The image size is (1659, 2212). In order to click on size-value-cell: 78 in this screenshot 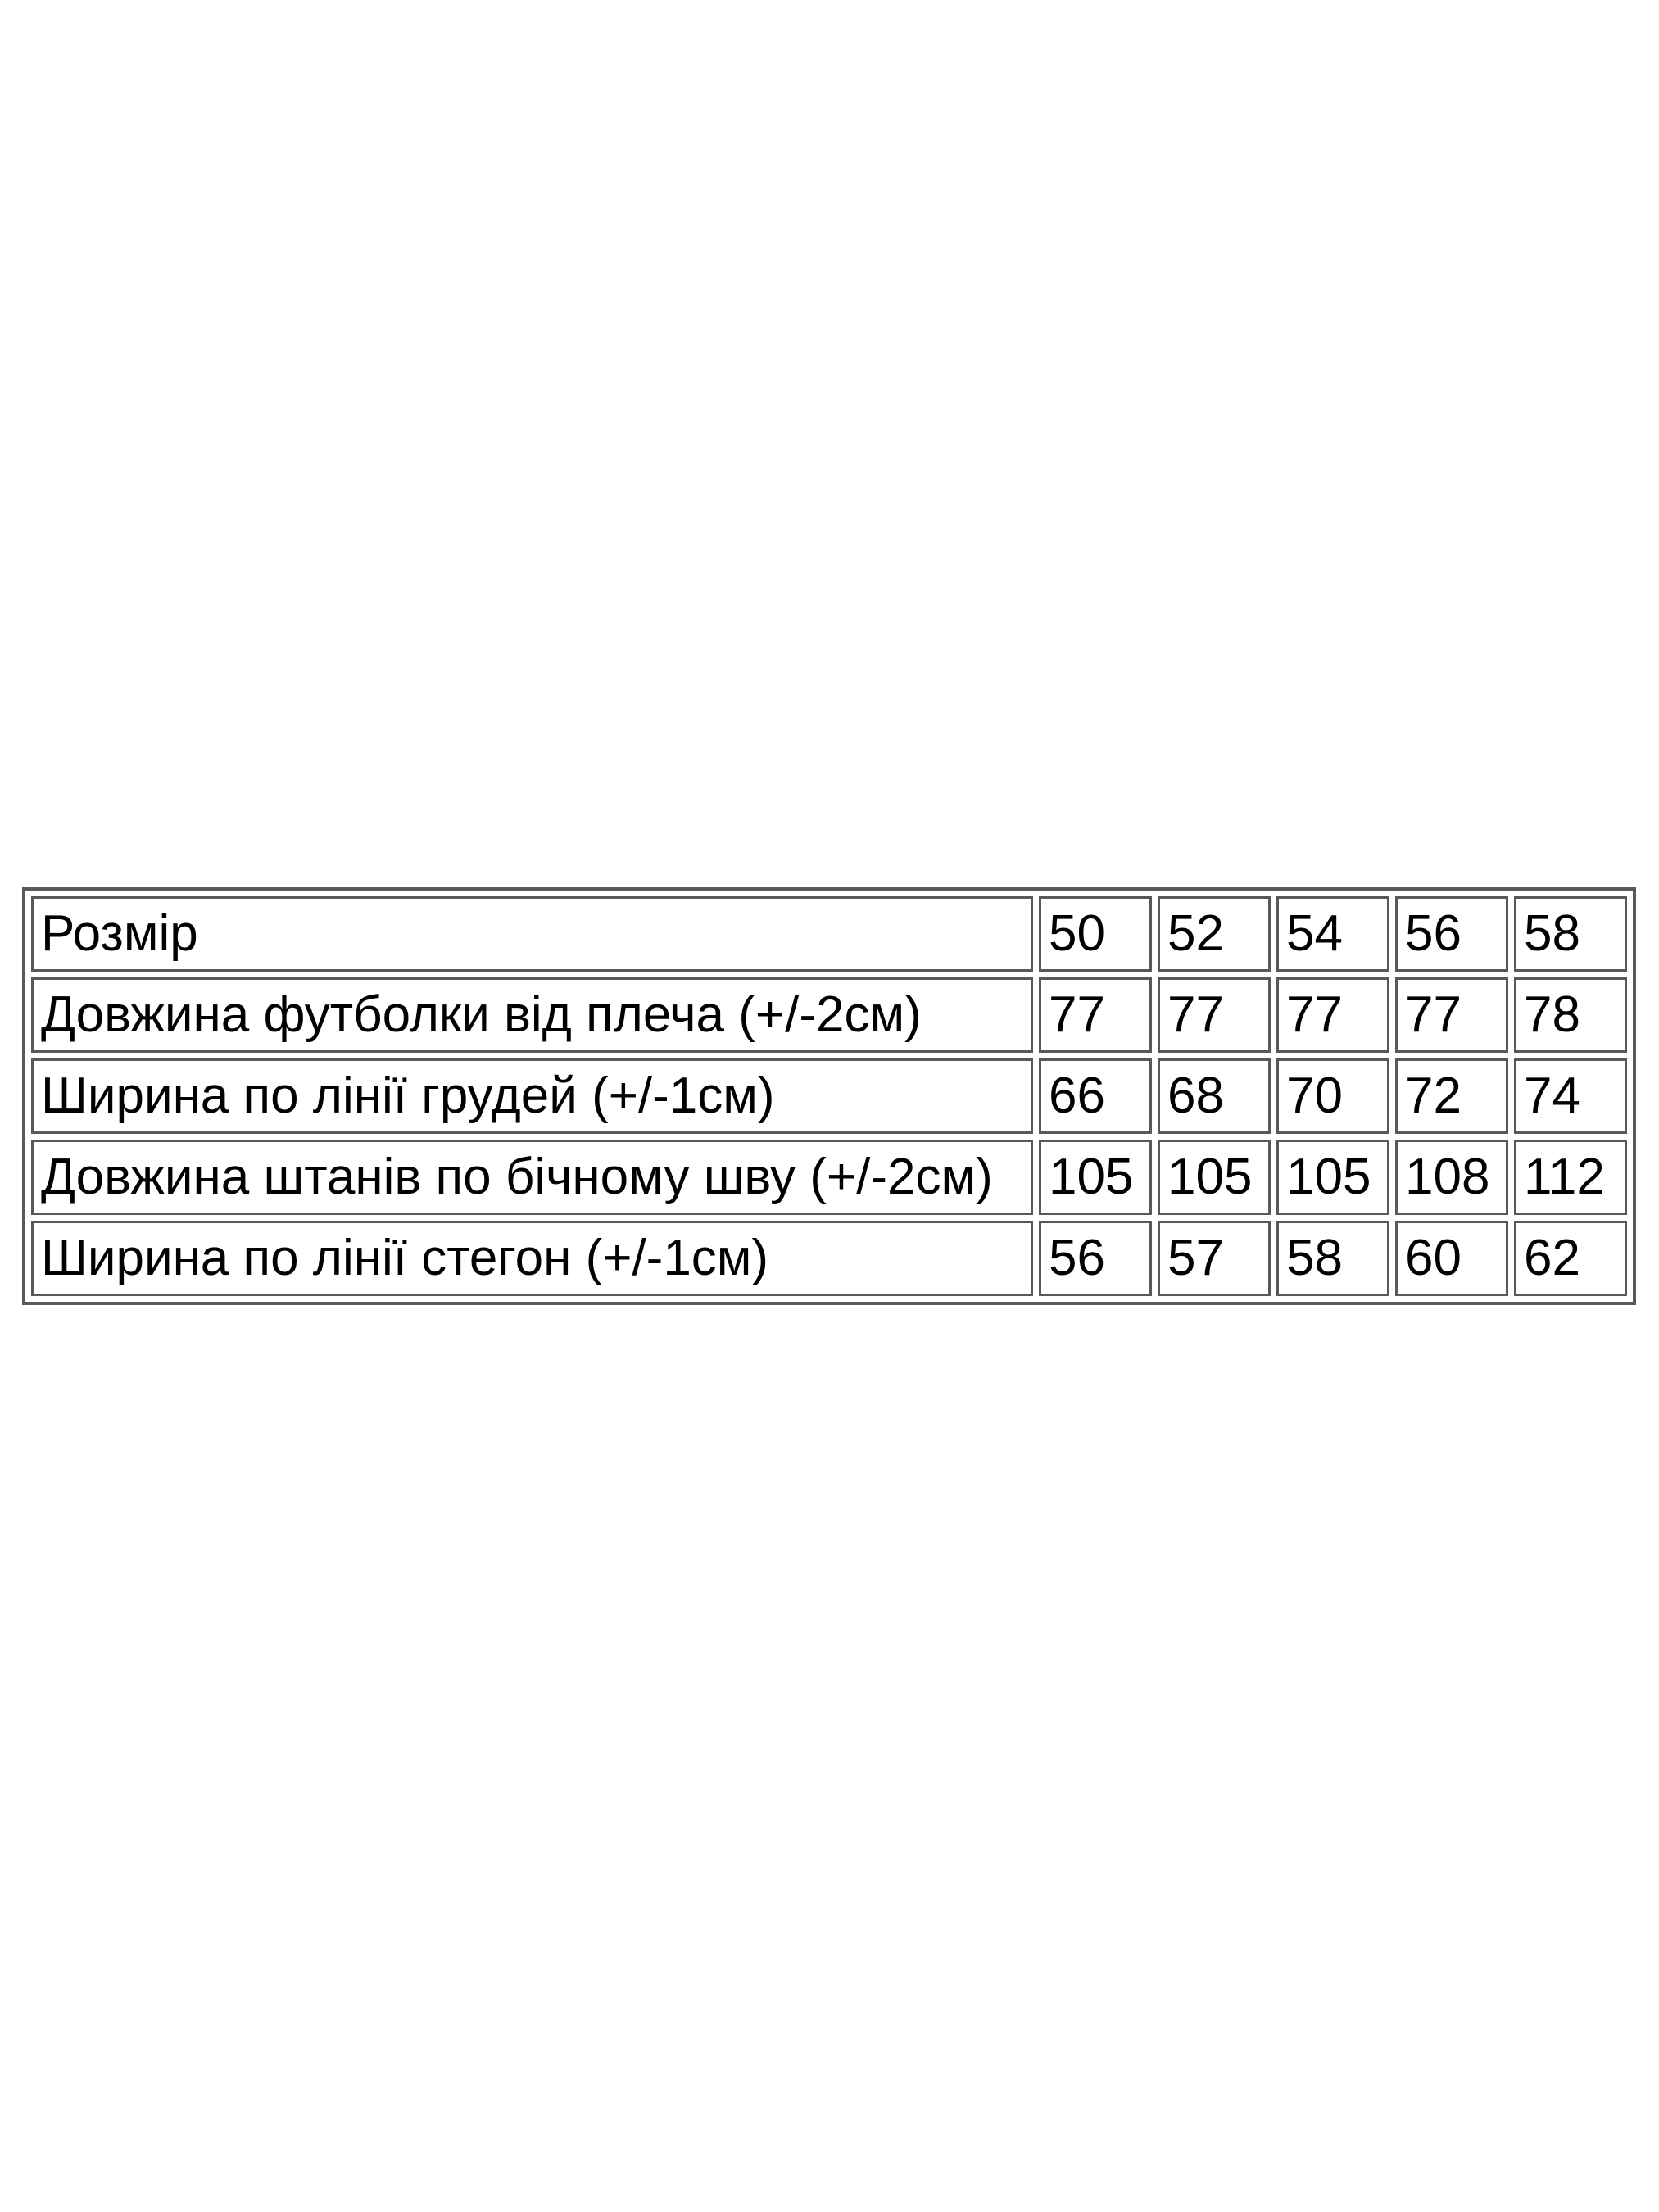, I will do `click(1570, 1015)`.